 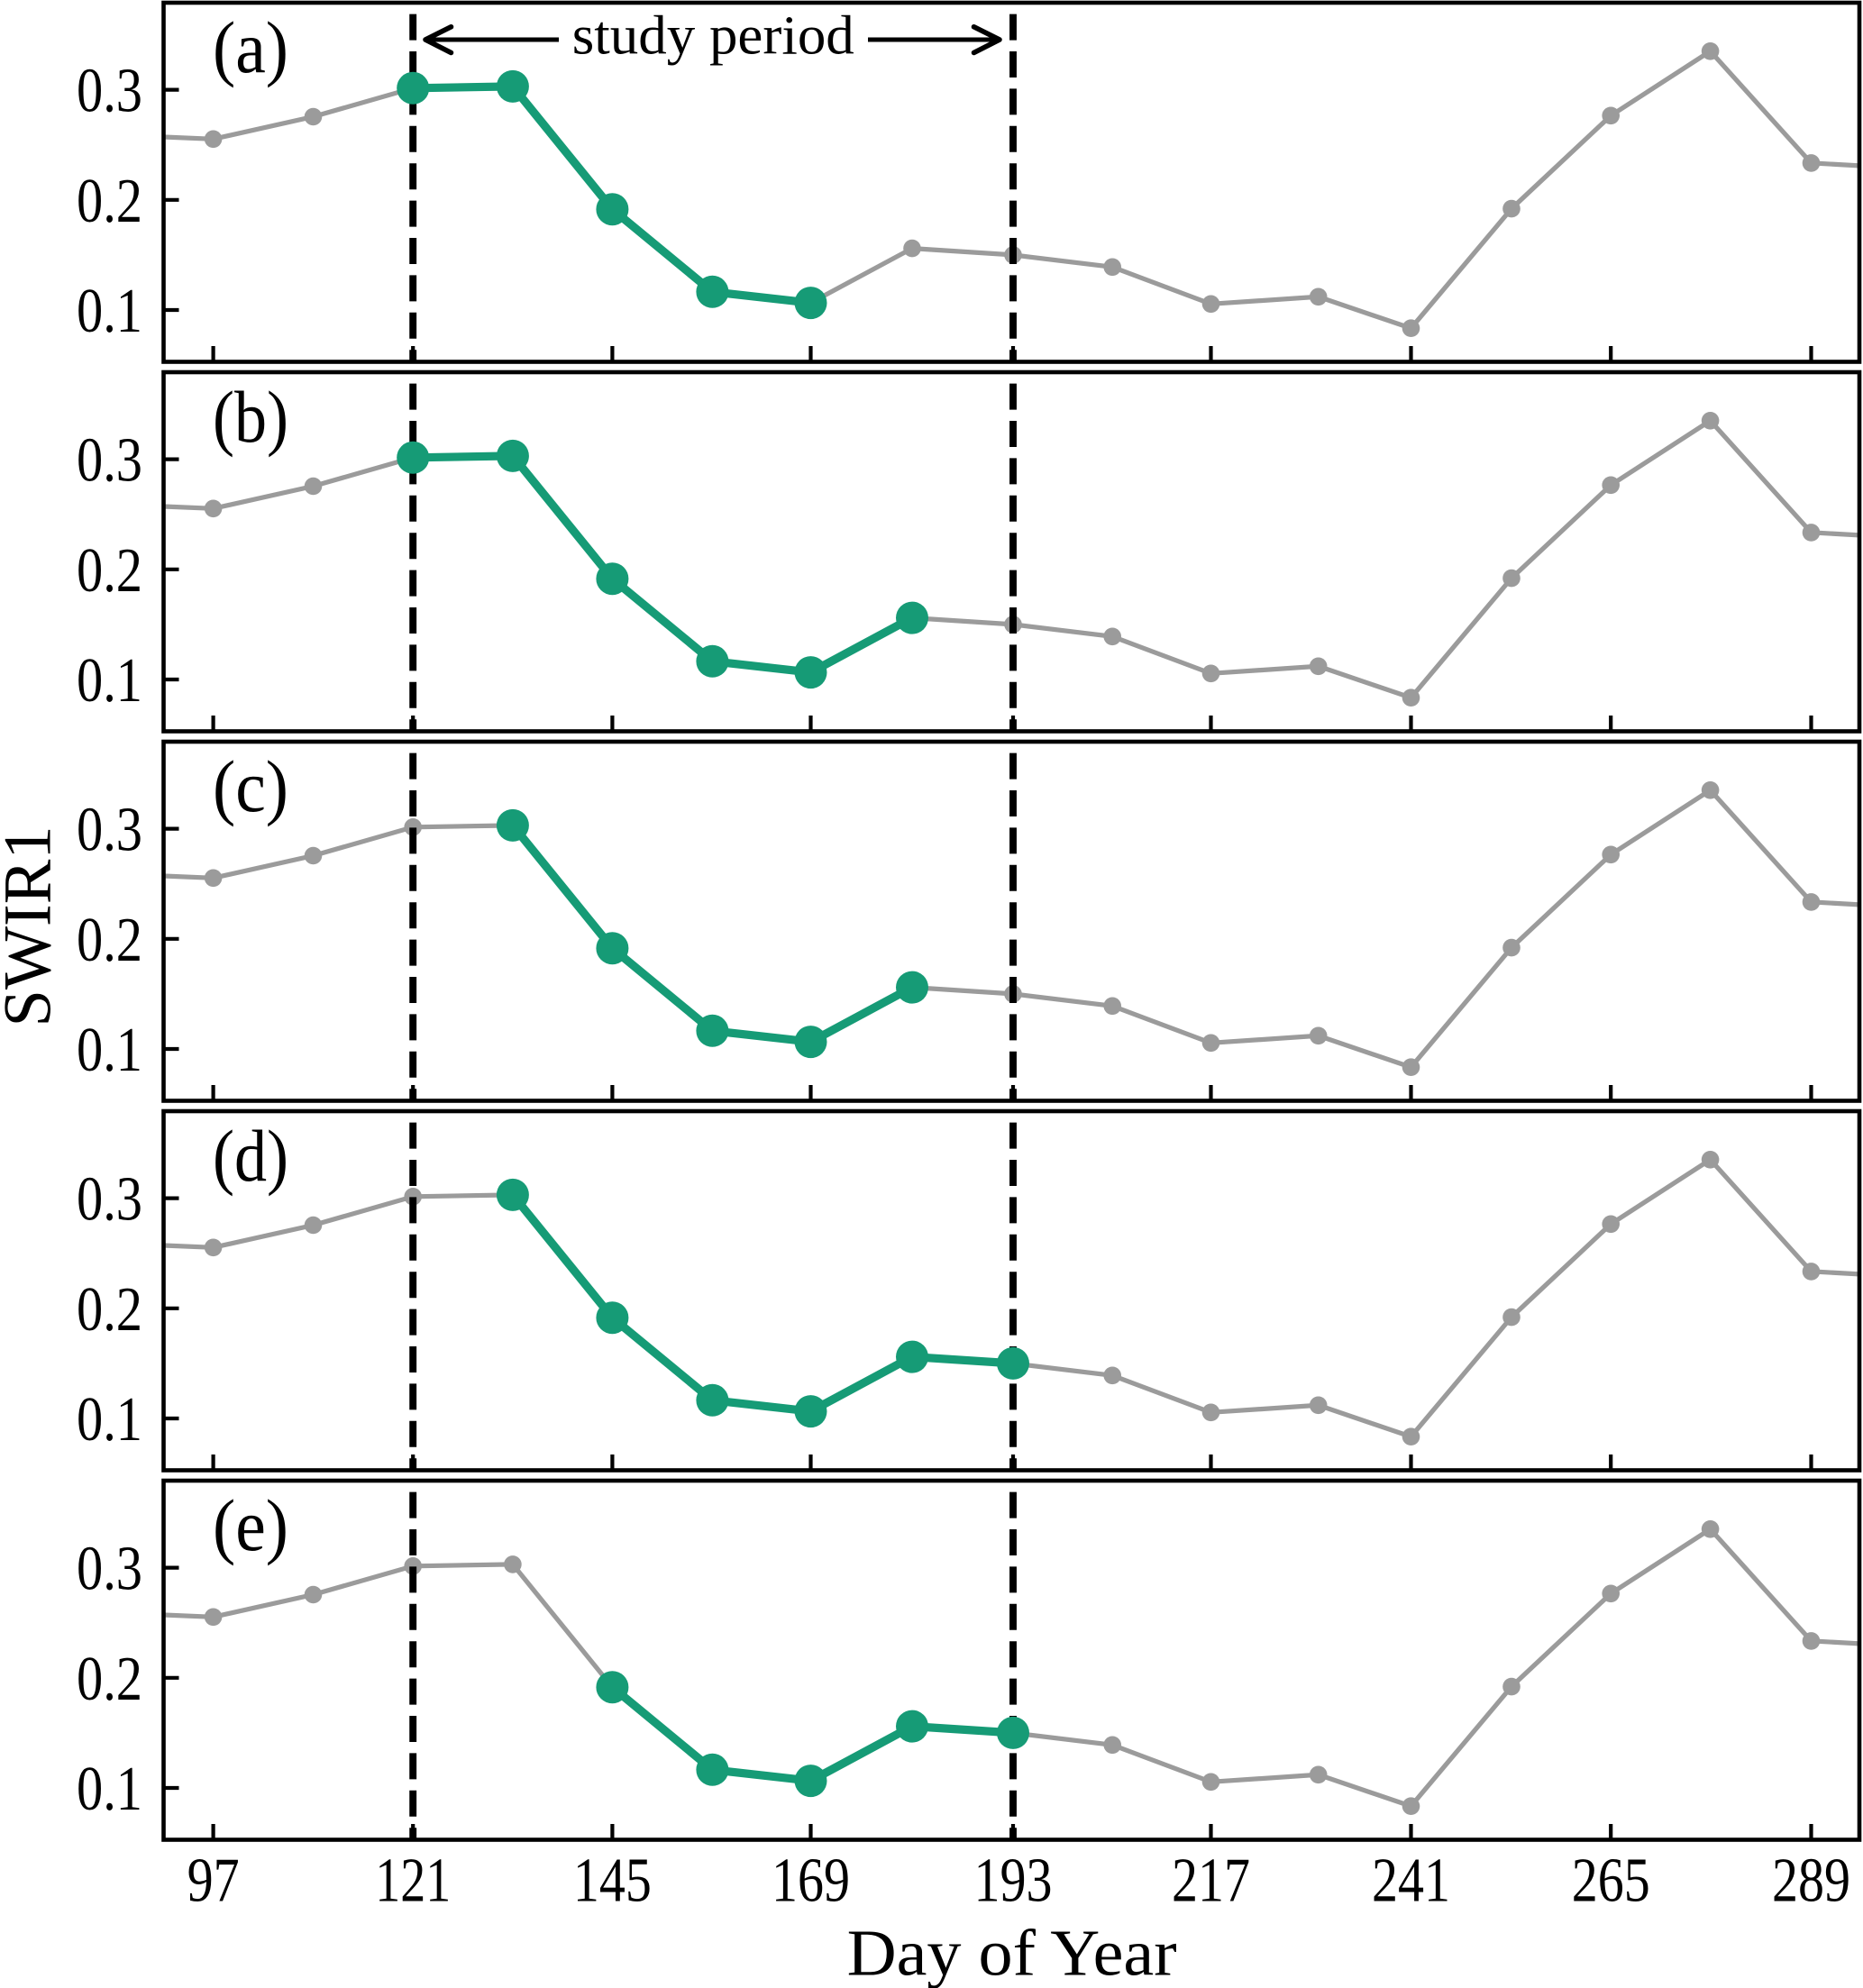 I want to click on svg-text: 217, so click(x=1211, y=1882).